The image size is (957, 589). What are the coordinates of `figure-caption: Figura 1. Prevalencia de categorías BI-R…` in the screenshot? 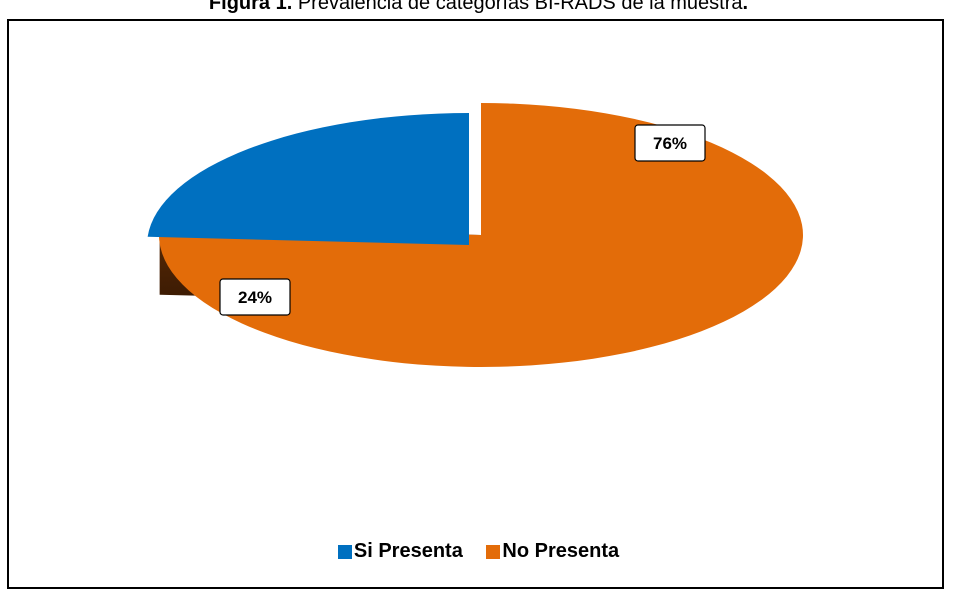 It's located at (478, 7).